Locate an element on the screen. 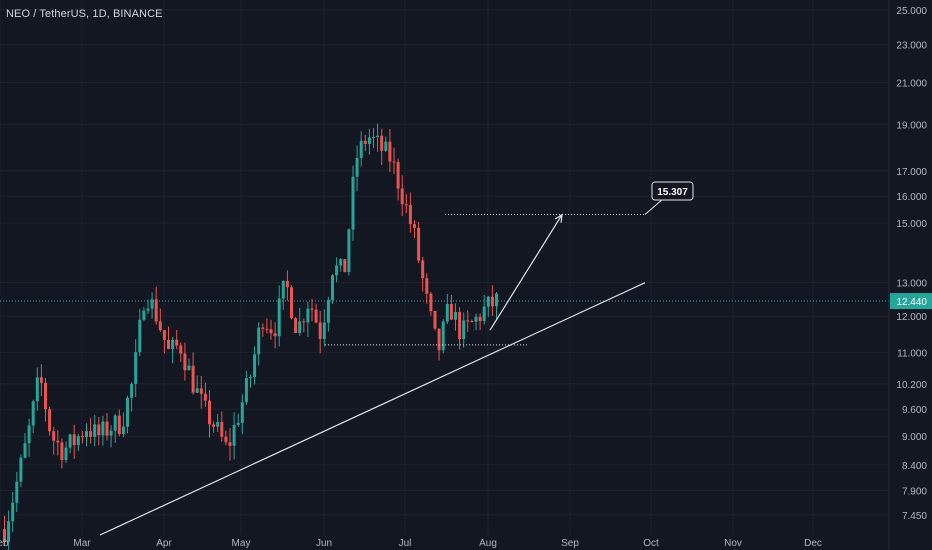 This screenshot has width=932, height=550. price-tick-label: 11.000 is located at coordinates (912, 353).